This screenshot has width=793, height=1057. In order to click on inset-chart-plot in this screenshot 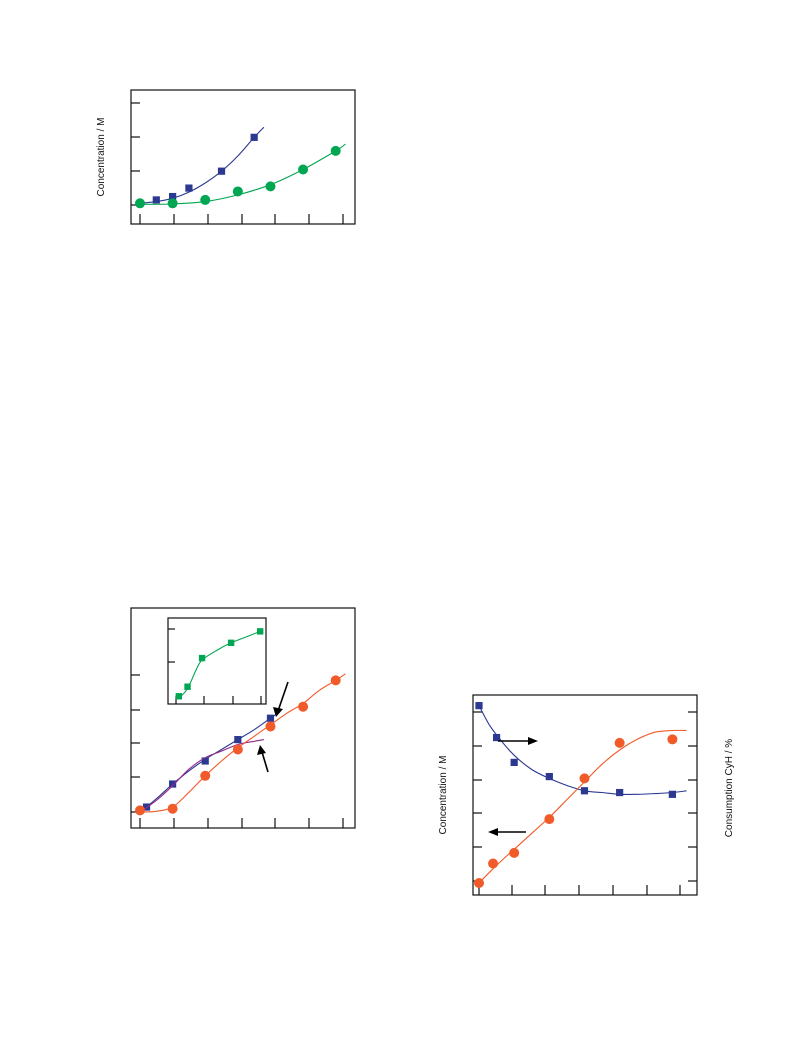, I will do `click(219, 664)`.